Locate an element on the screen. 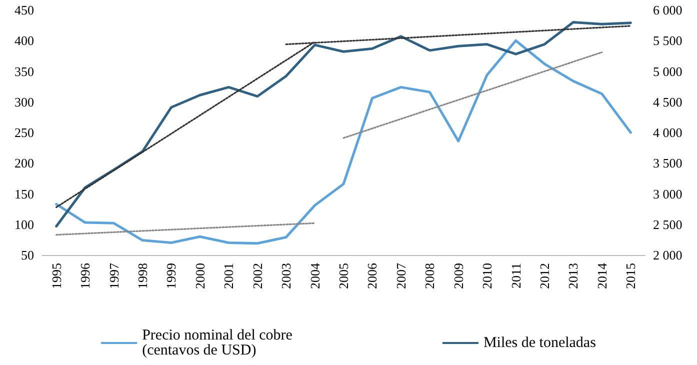  y-tick-label: 200 is located at coordinates (24, 163).